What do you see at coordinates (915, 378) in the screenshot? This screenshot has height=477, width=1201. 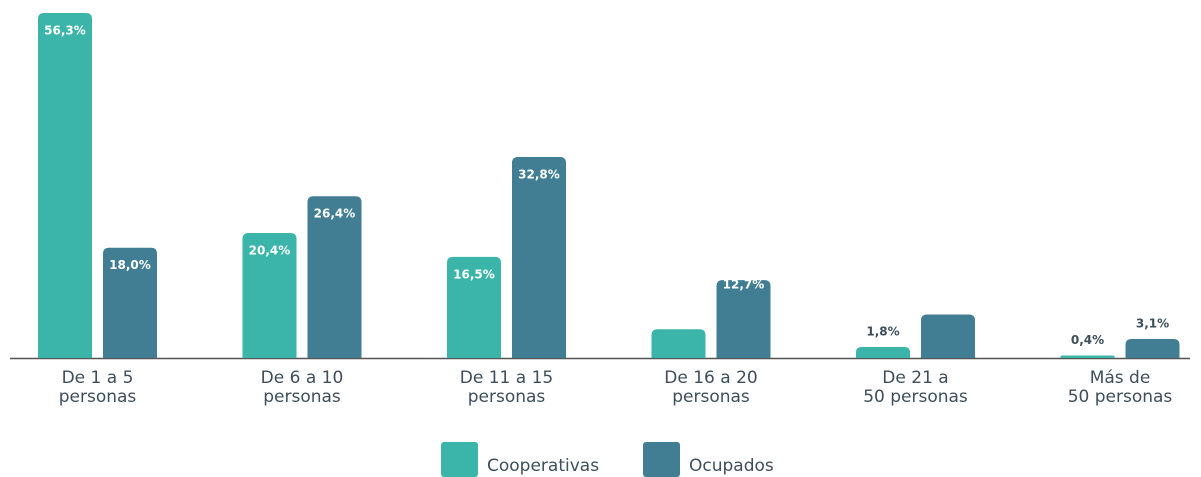 I see `x-tick-label: De 21 a` at bounding box center [915, 378].